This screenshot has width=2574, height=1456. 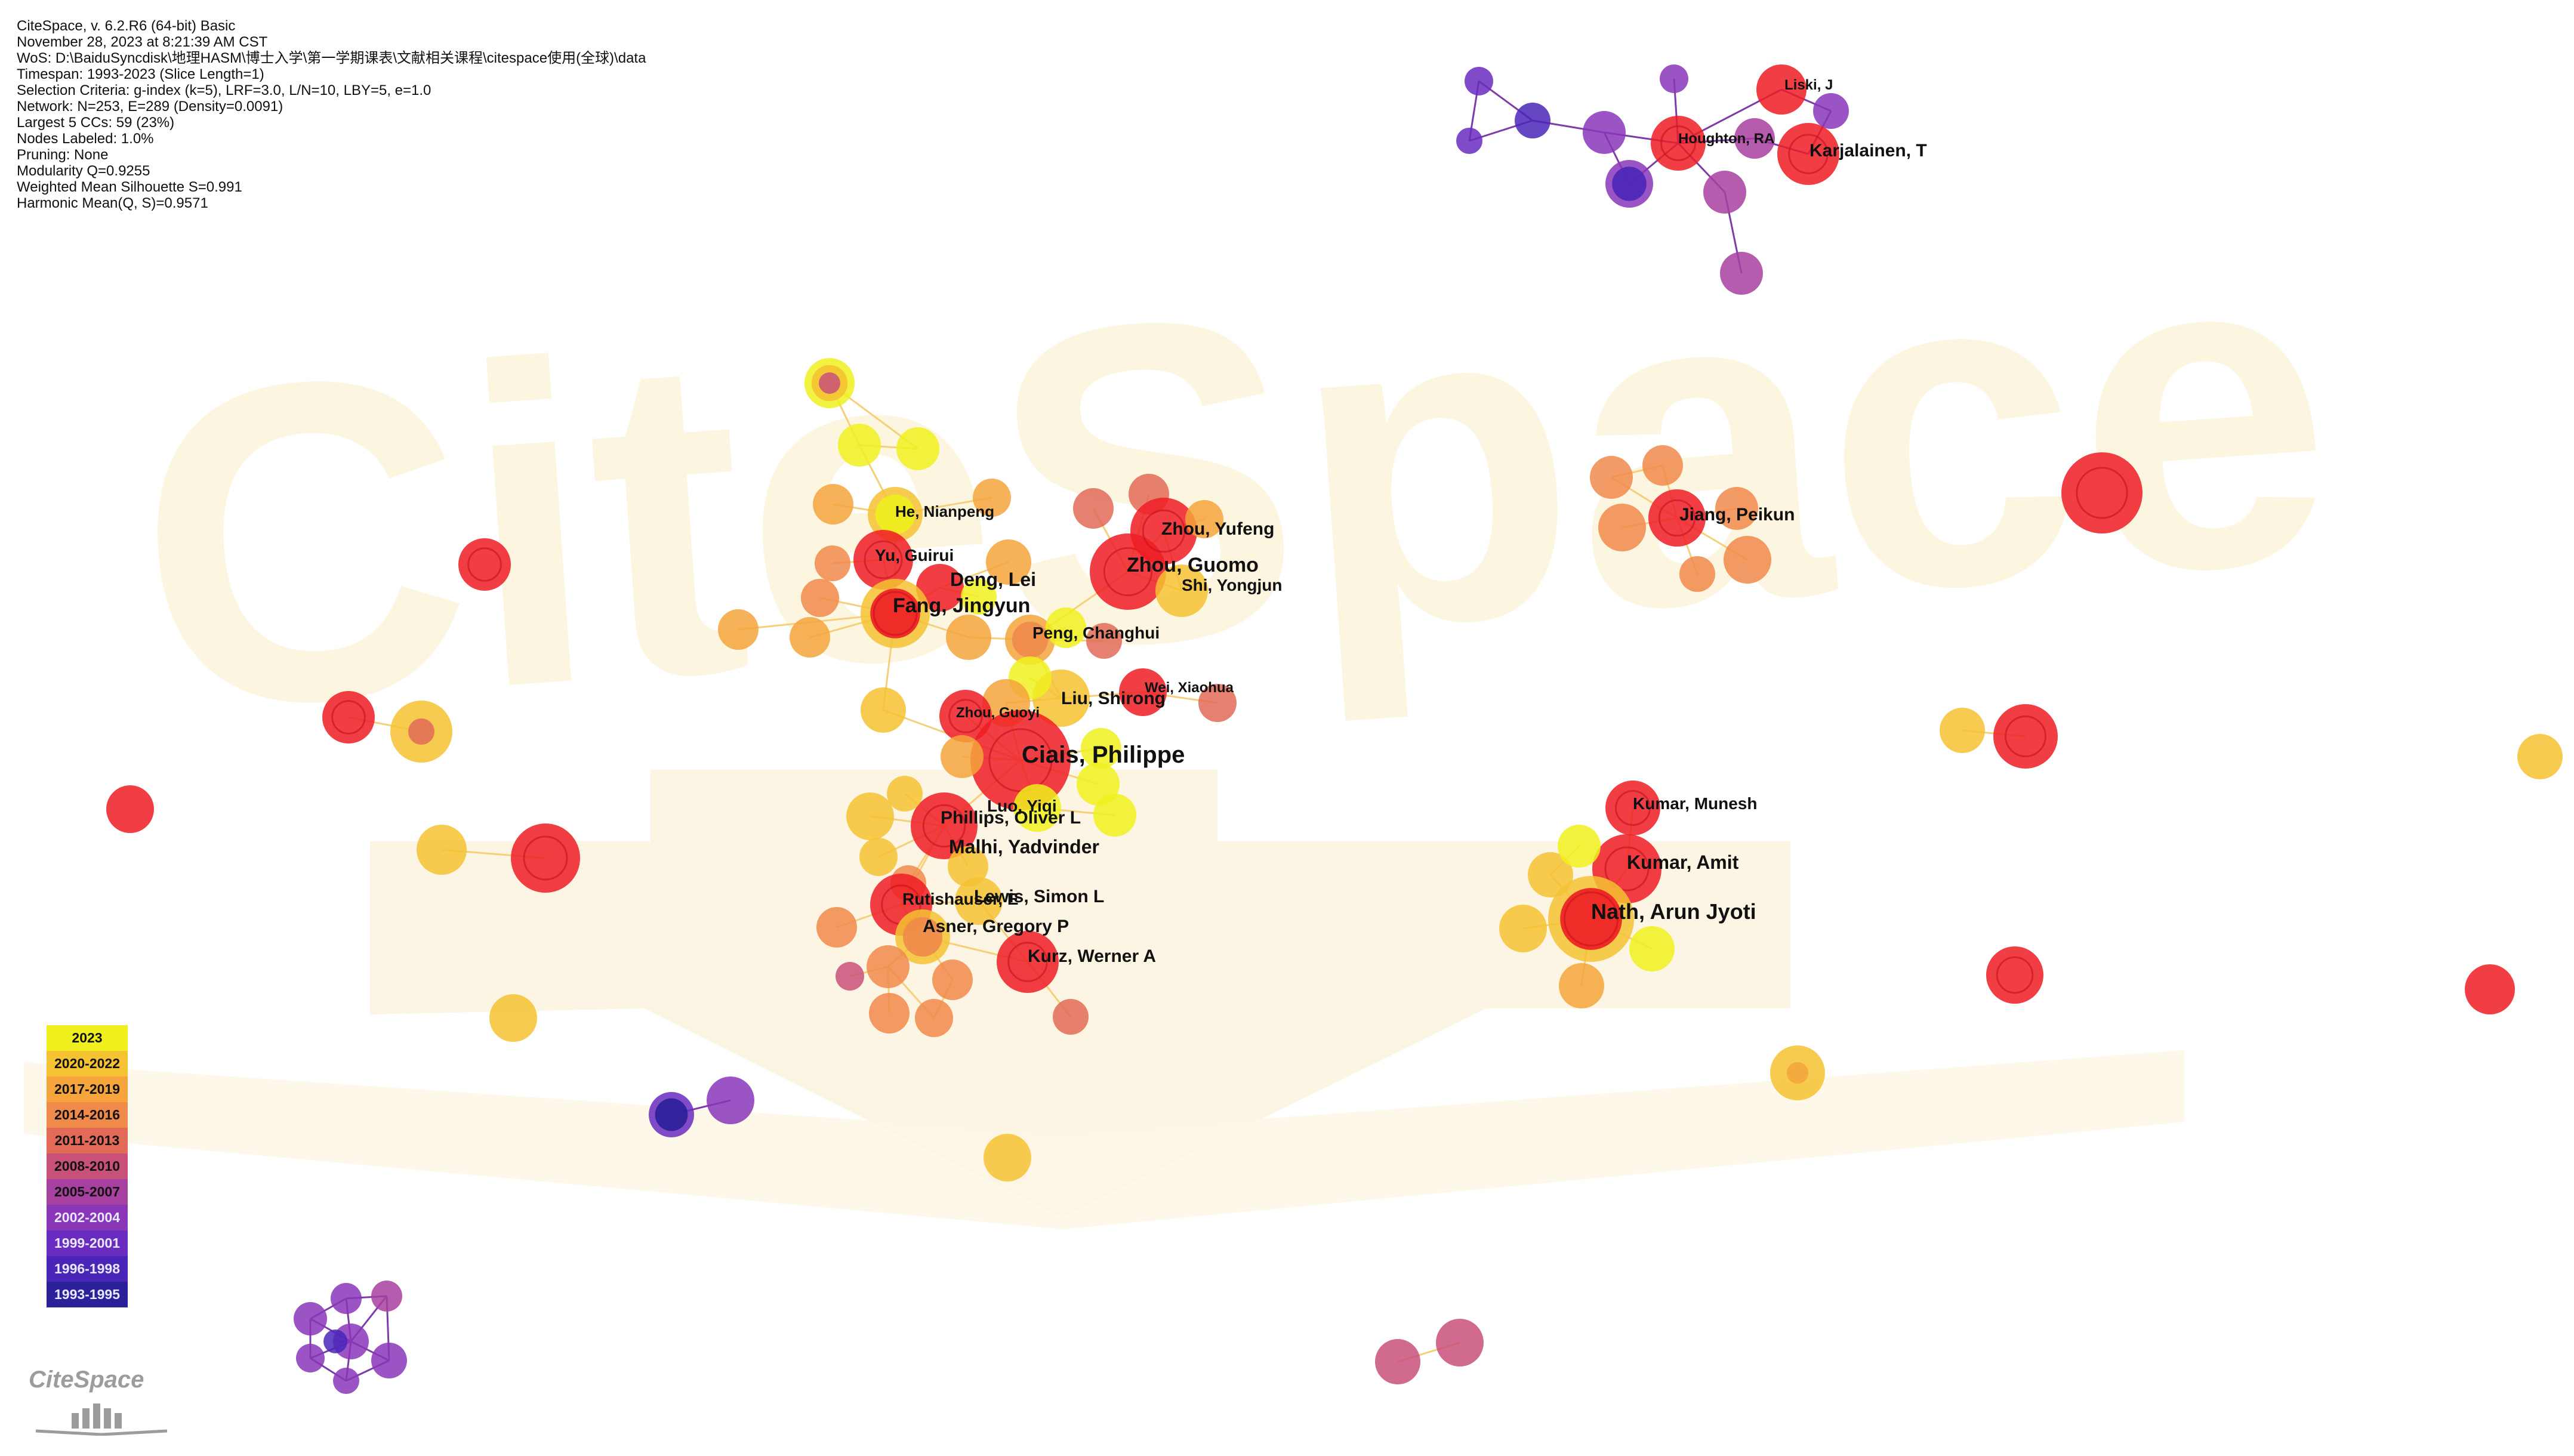 I want to click on info-line: Nodes Labeled: 1.0%, so click(x=85, y=139).